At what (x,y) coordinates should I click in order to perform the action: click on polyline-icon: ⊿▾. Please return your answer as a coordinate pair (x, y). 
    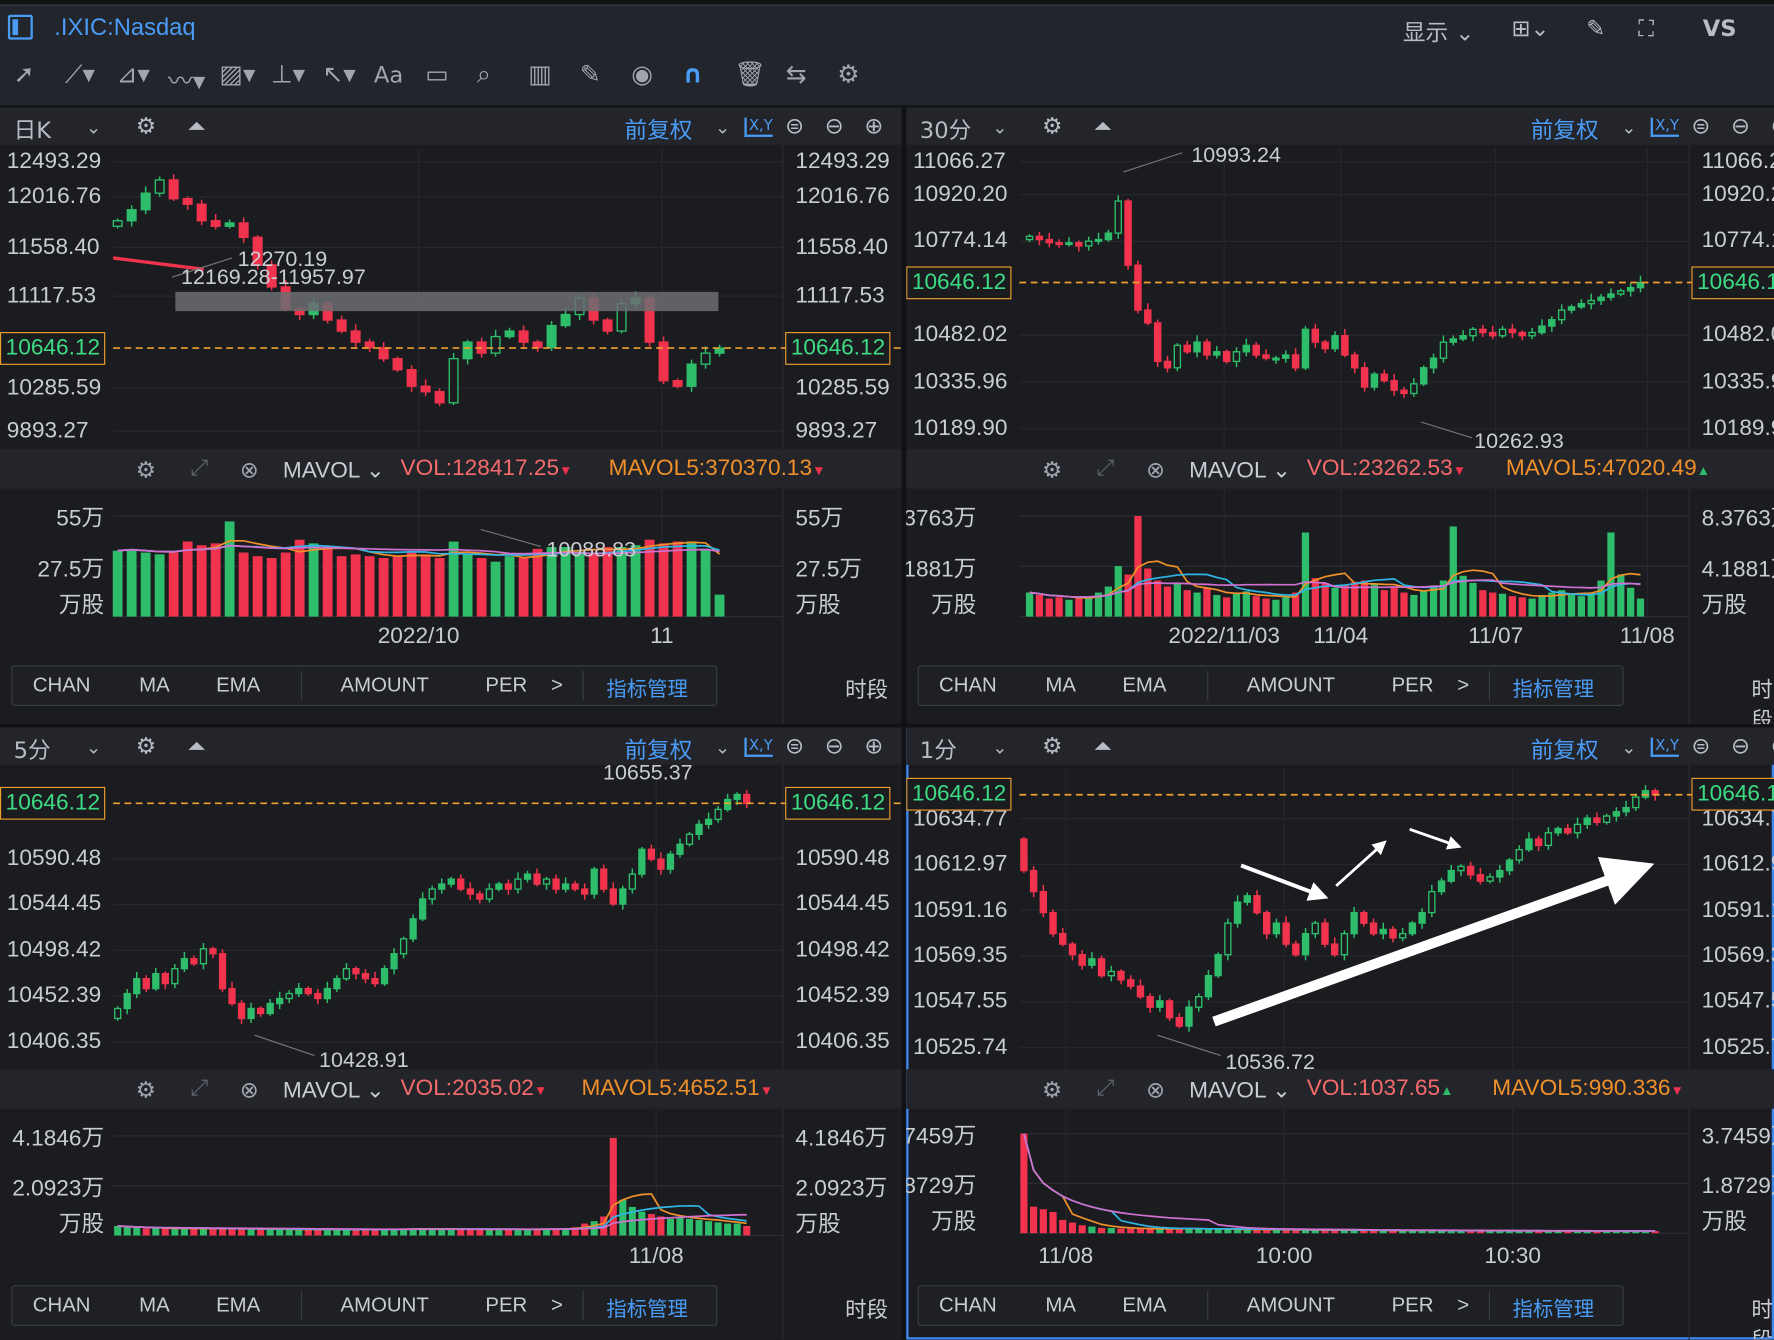
    Looking at the image, I should click on (133, 75).